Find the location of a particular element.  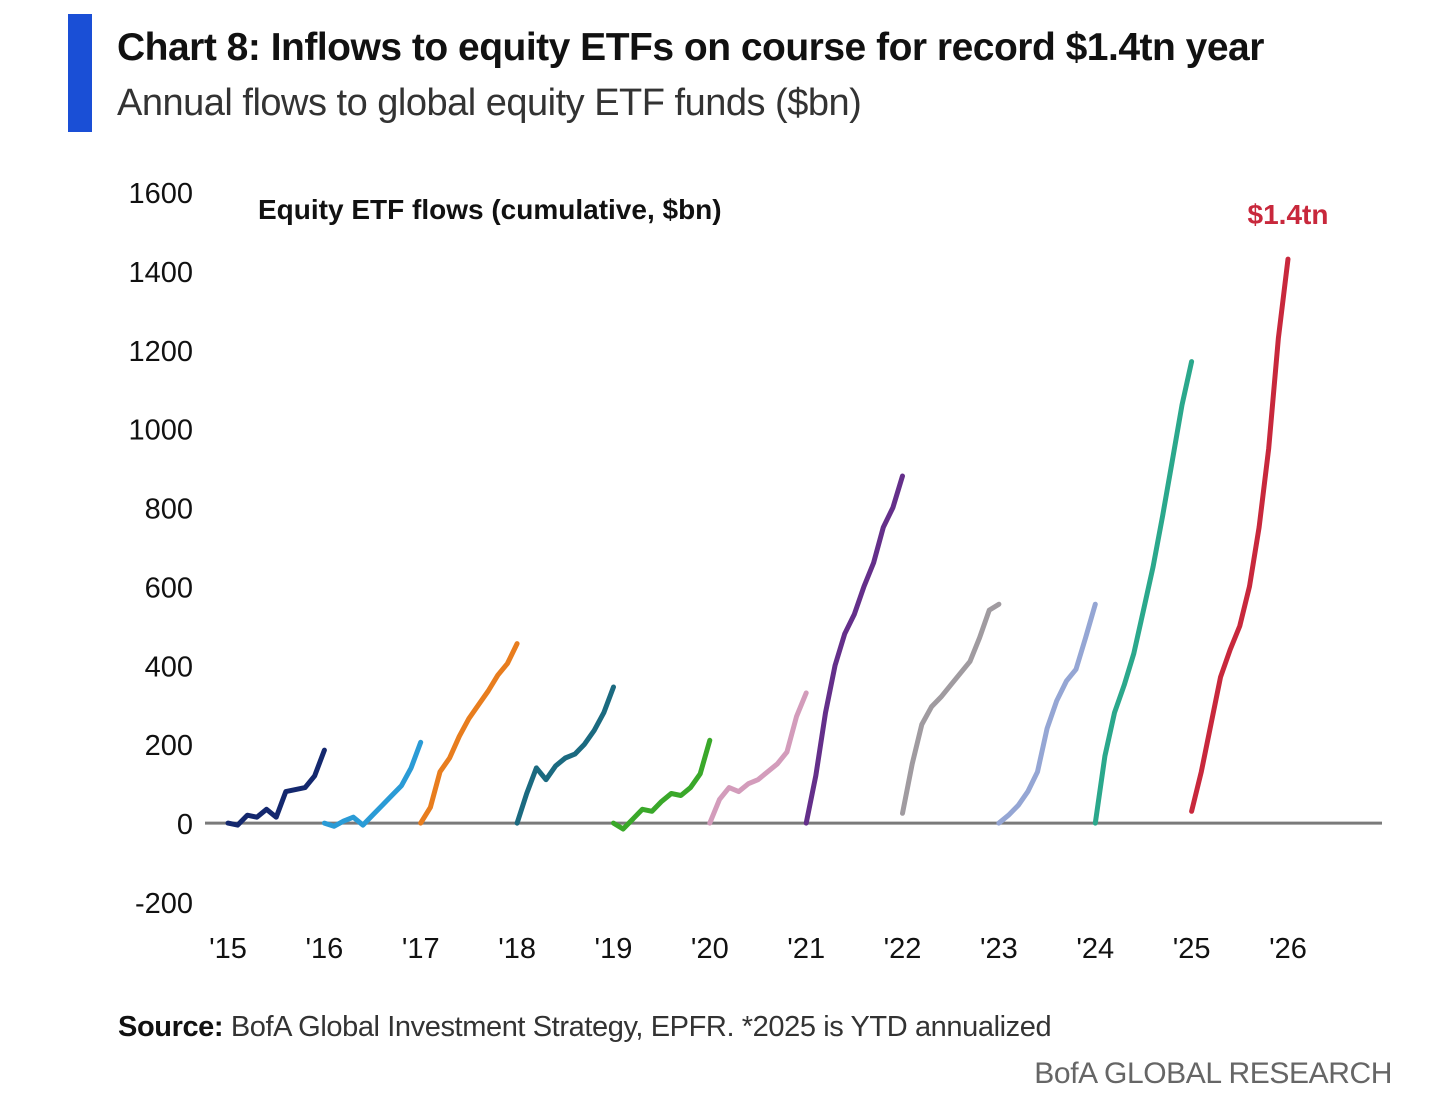

x-tick-label: '16 is located at coordinates (324, 949).